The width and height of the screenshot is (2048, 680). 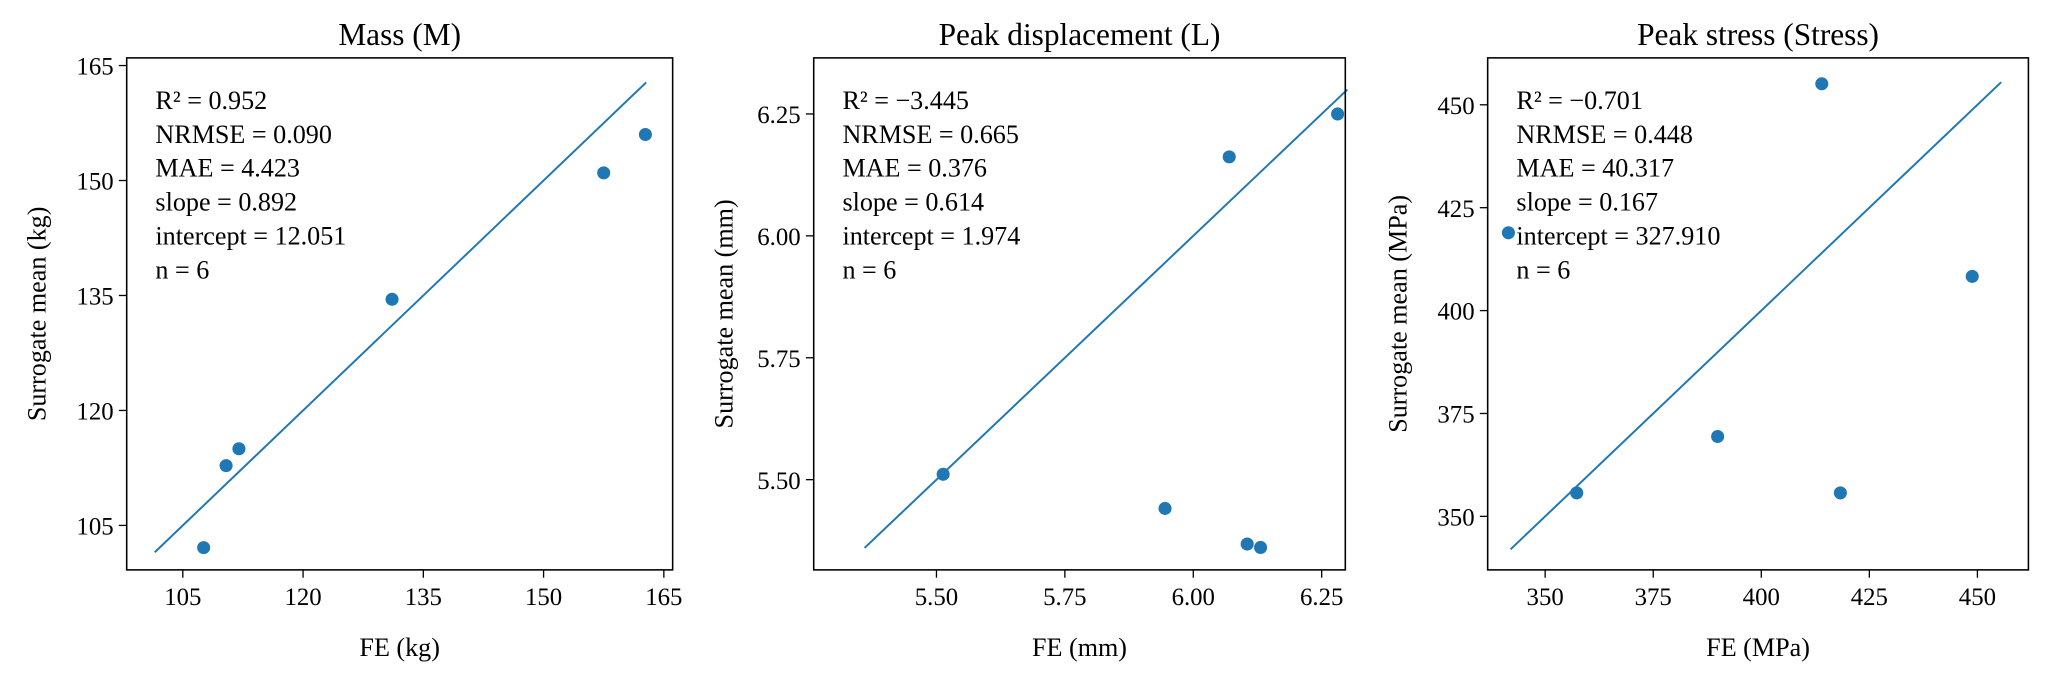 I want to click on y-tick-label: 425, so click(x=1455, y=209).